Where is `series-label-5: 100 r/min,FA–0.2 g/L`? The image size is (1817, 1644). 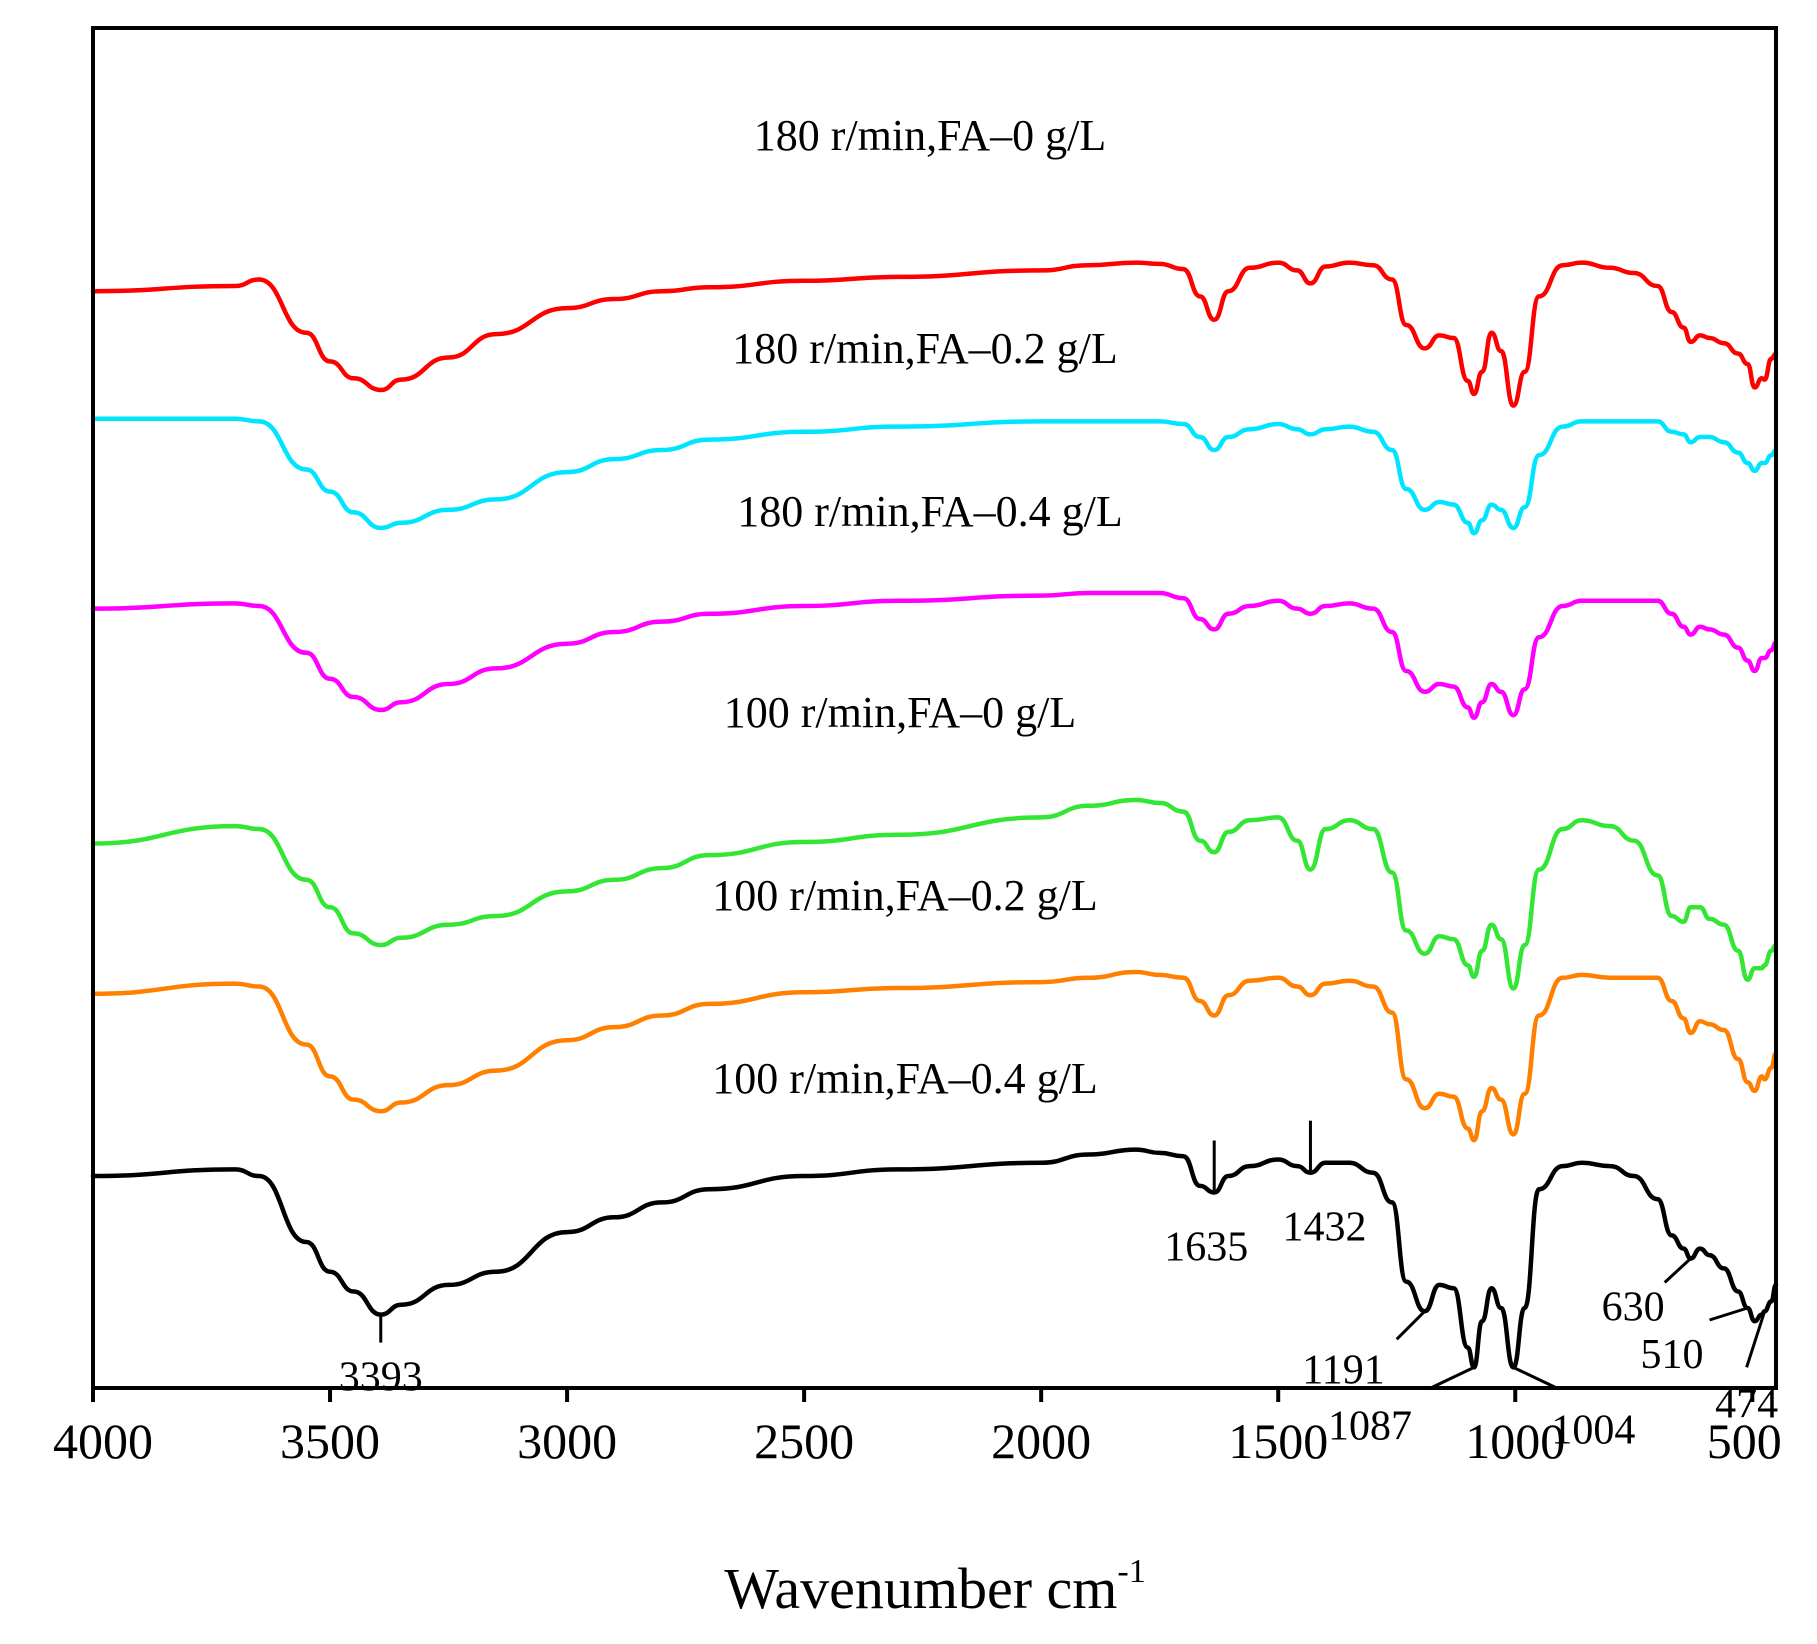 series-label-5: 100 r/min,FA–0.2 g/L is located at coordinates (904, 895).